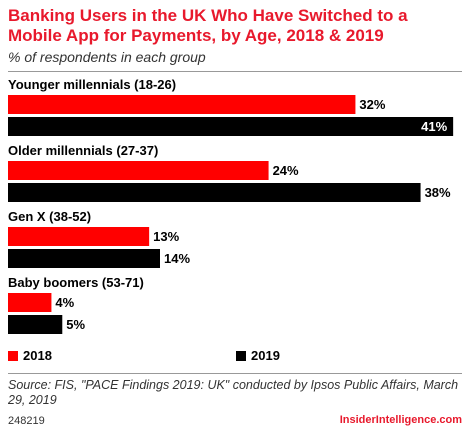 Image resolution: width=470 pixels, height=433 pixels. I want to click on legend-item-2019: 2019, so click(258, 356).